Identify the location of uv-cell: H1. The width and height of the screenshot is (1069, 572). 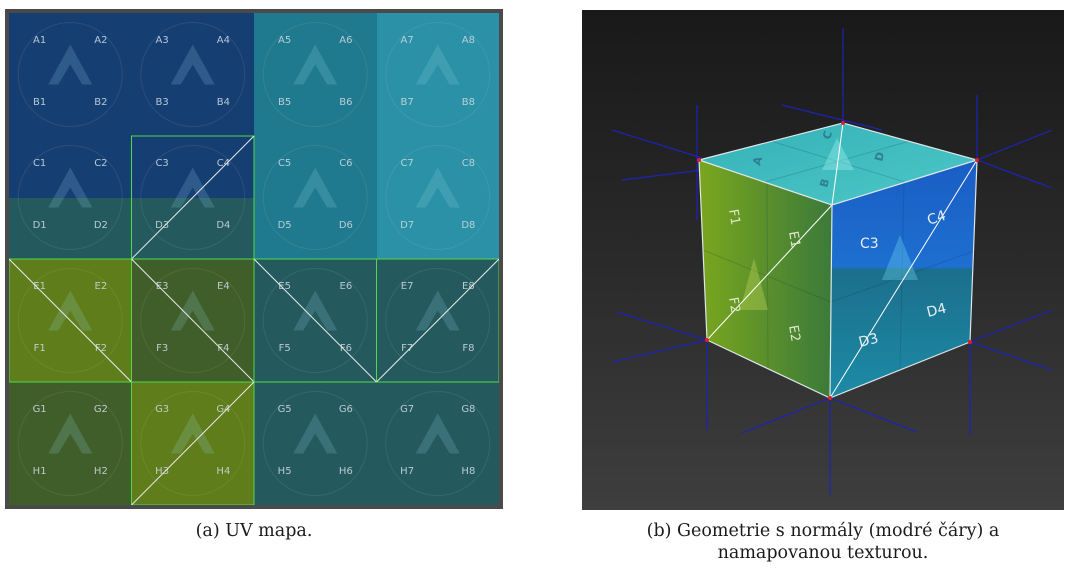
(40, 474).